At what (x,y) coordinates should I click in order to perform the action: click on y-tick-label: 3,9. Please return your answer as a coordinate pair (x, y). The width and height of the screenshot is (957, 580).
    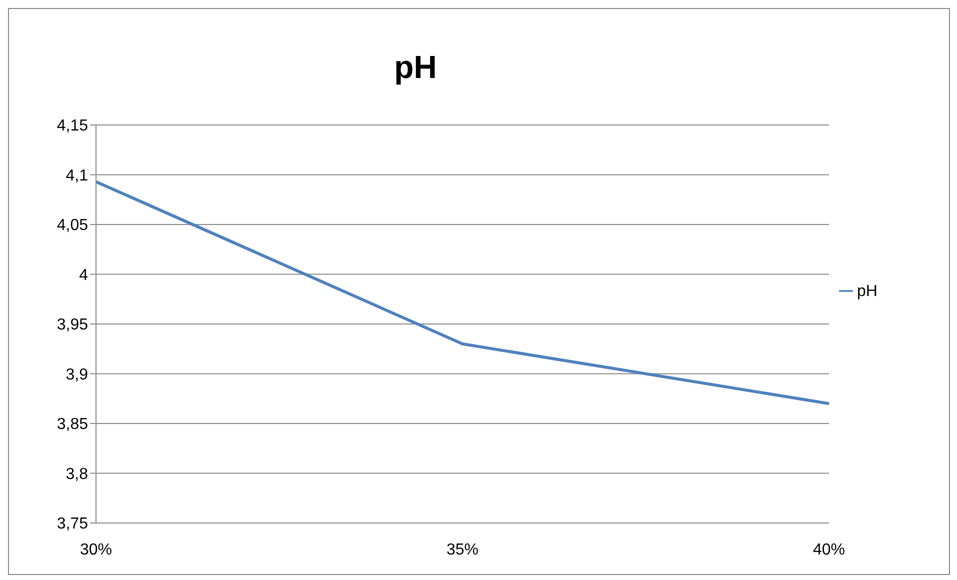
    Looking at the image, I should click on (77, 375).